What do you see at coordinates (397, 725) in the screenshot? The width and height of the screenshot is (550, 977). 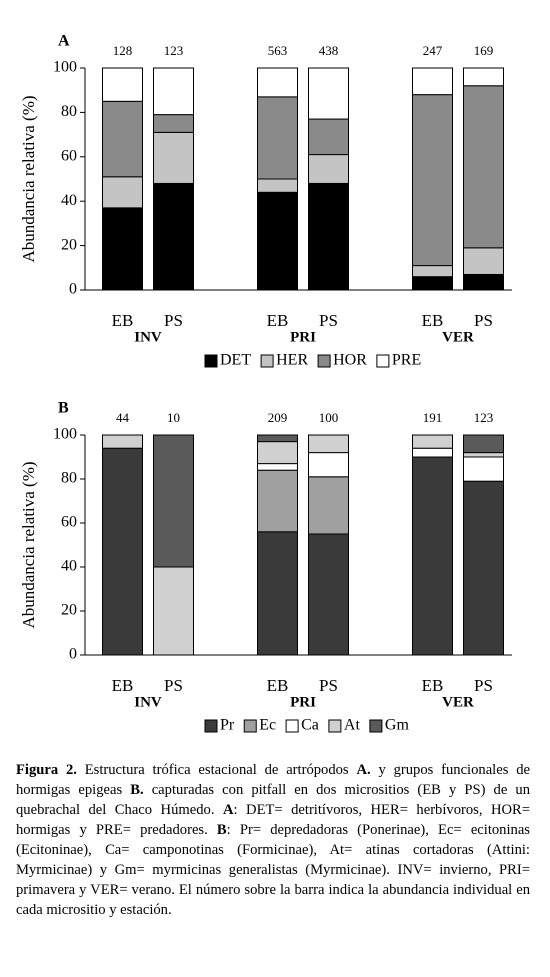 I see `legend-label: Gm` at bounding box center [397, 725].